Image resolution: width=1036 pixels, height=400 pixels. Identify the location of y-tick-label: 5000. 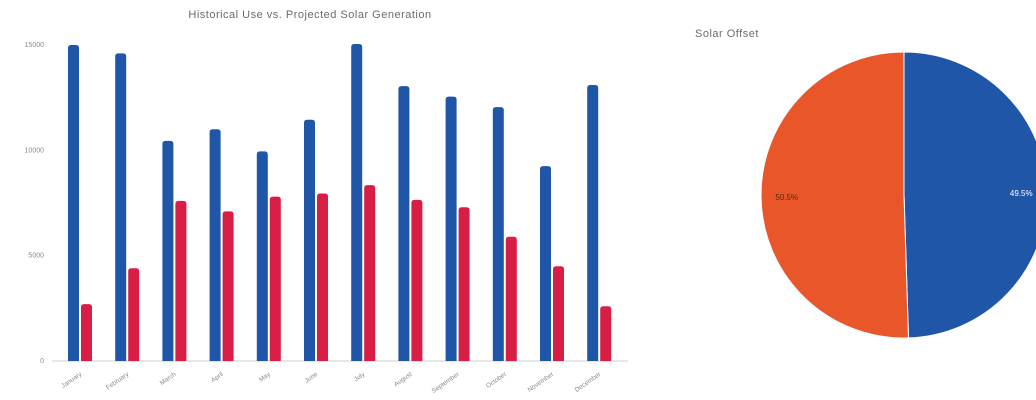
(36, 256).